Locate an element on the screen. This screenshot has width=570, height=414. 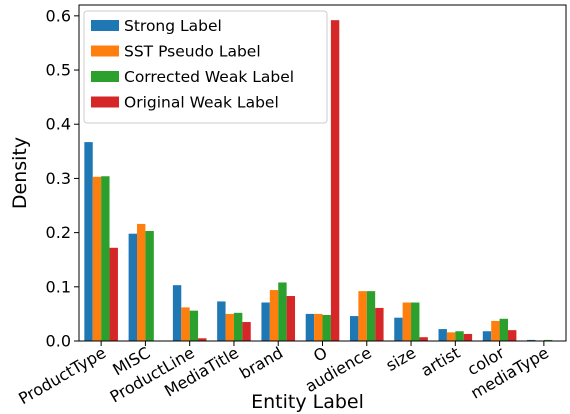
bar-ProductType-sst-pseudo-label is located at coordinates (97, 258).